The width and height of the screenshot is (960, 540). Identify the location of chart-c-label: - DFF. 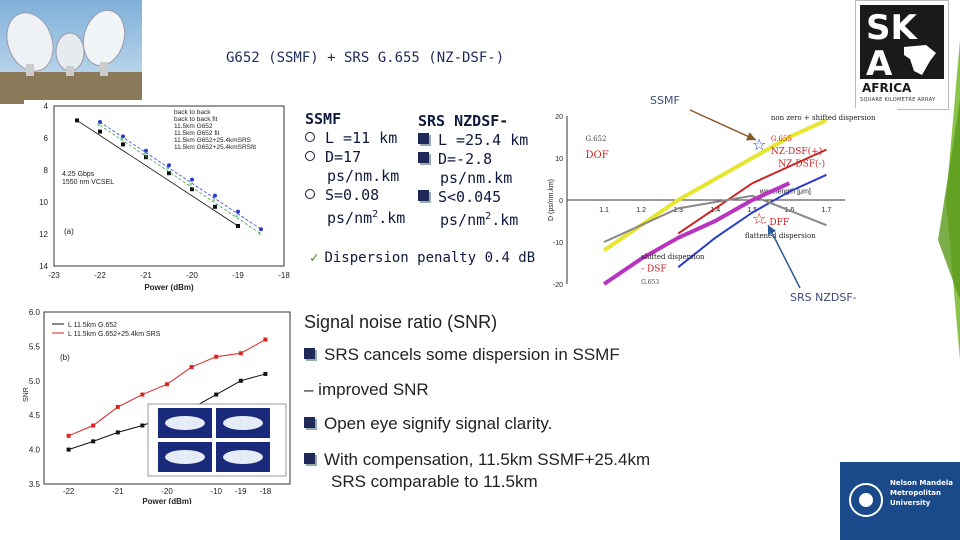
(776, 223).